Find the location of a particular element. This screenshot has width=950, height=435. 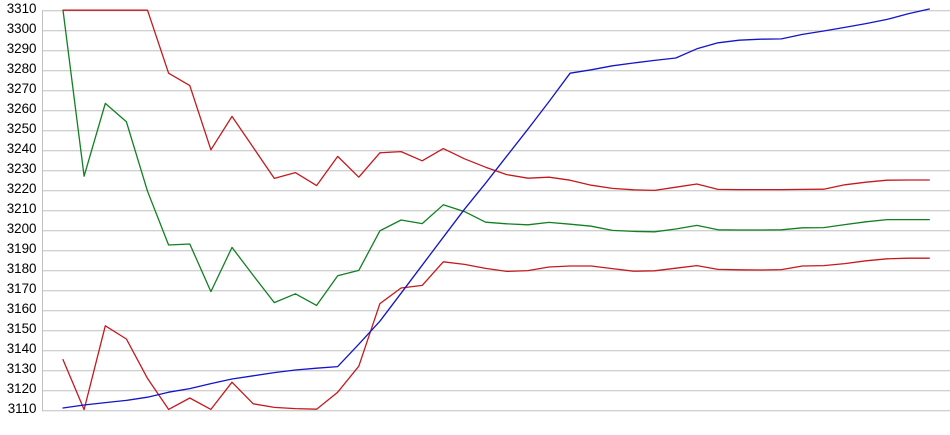

svg-text: 3160 is located at coordinates (22, 308).